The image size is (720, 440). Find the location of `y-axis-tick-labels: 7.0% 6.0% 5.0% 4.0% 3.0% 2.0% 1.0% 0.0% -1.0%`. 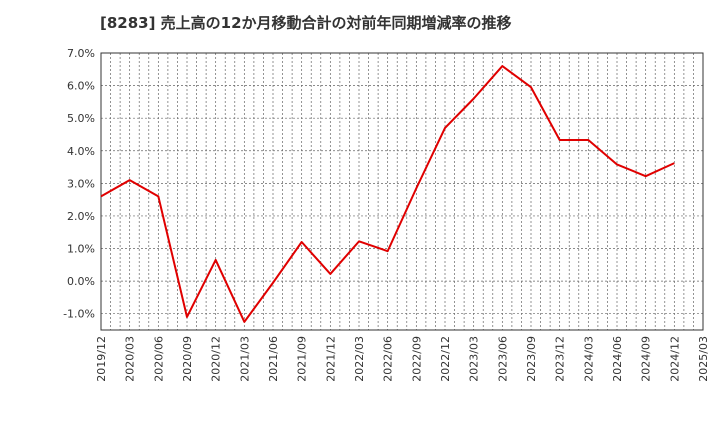

y-axis-tick-labels: 7.0% 6.0% 5.0% 4.0% 3.0% 2.0% 1.0% 0.0% -1.0% is located at coordinates (79, 184).